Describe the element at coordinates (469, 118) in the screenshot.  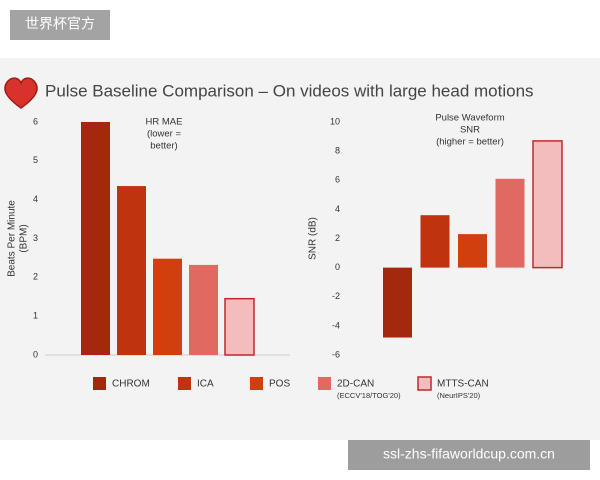
I see `subplot-title: Pulse Waveform` at that location.